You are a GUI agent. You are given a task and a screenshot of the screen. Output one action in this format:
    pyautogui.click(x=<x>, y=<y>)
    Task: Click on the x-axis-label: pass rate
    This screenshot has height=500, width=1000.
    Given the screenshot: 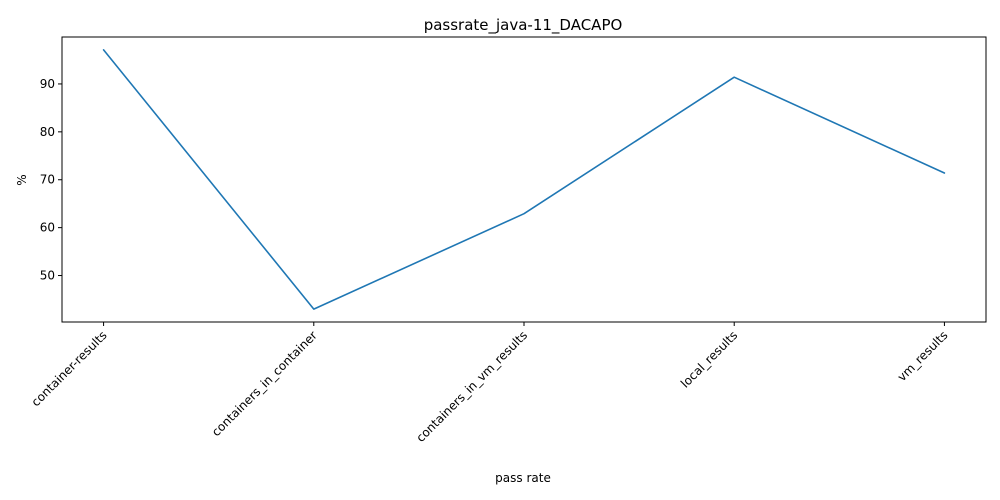 What is the action you would take?
    pyautogui.click(x=523, y=478)
    